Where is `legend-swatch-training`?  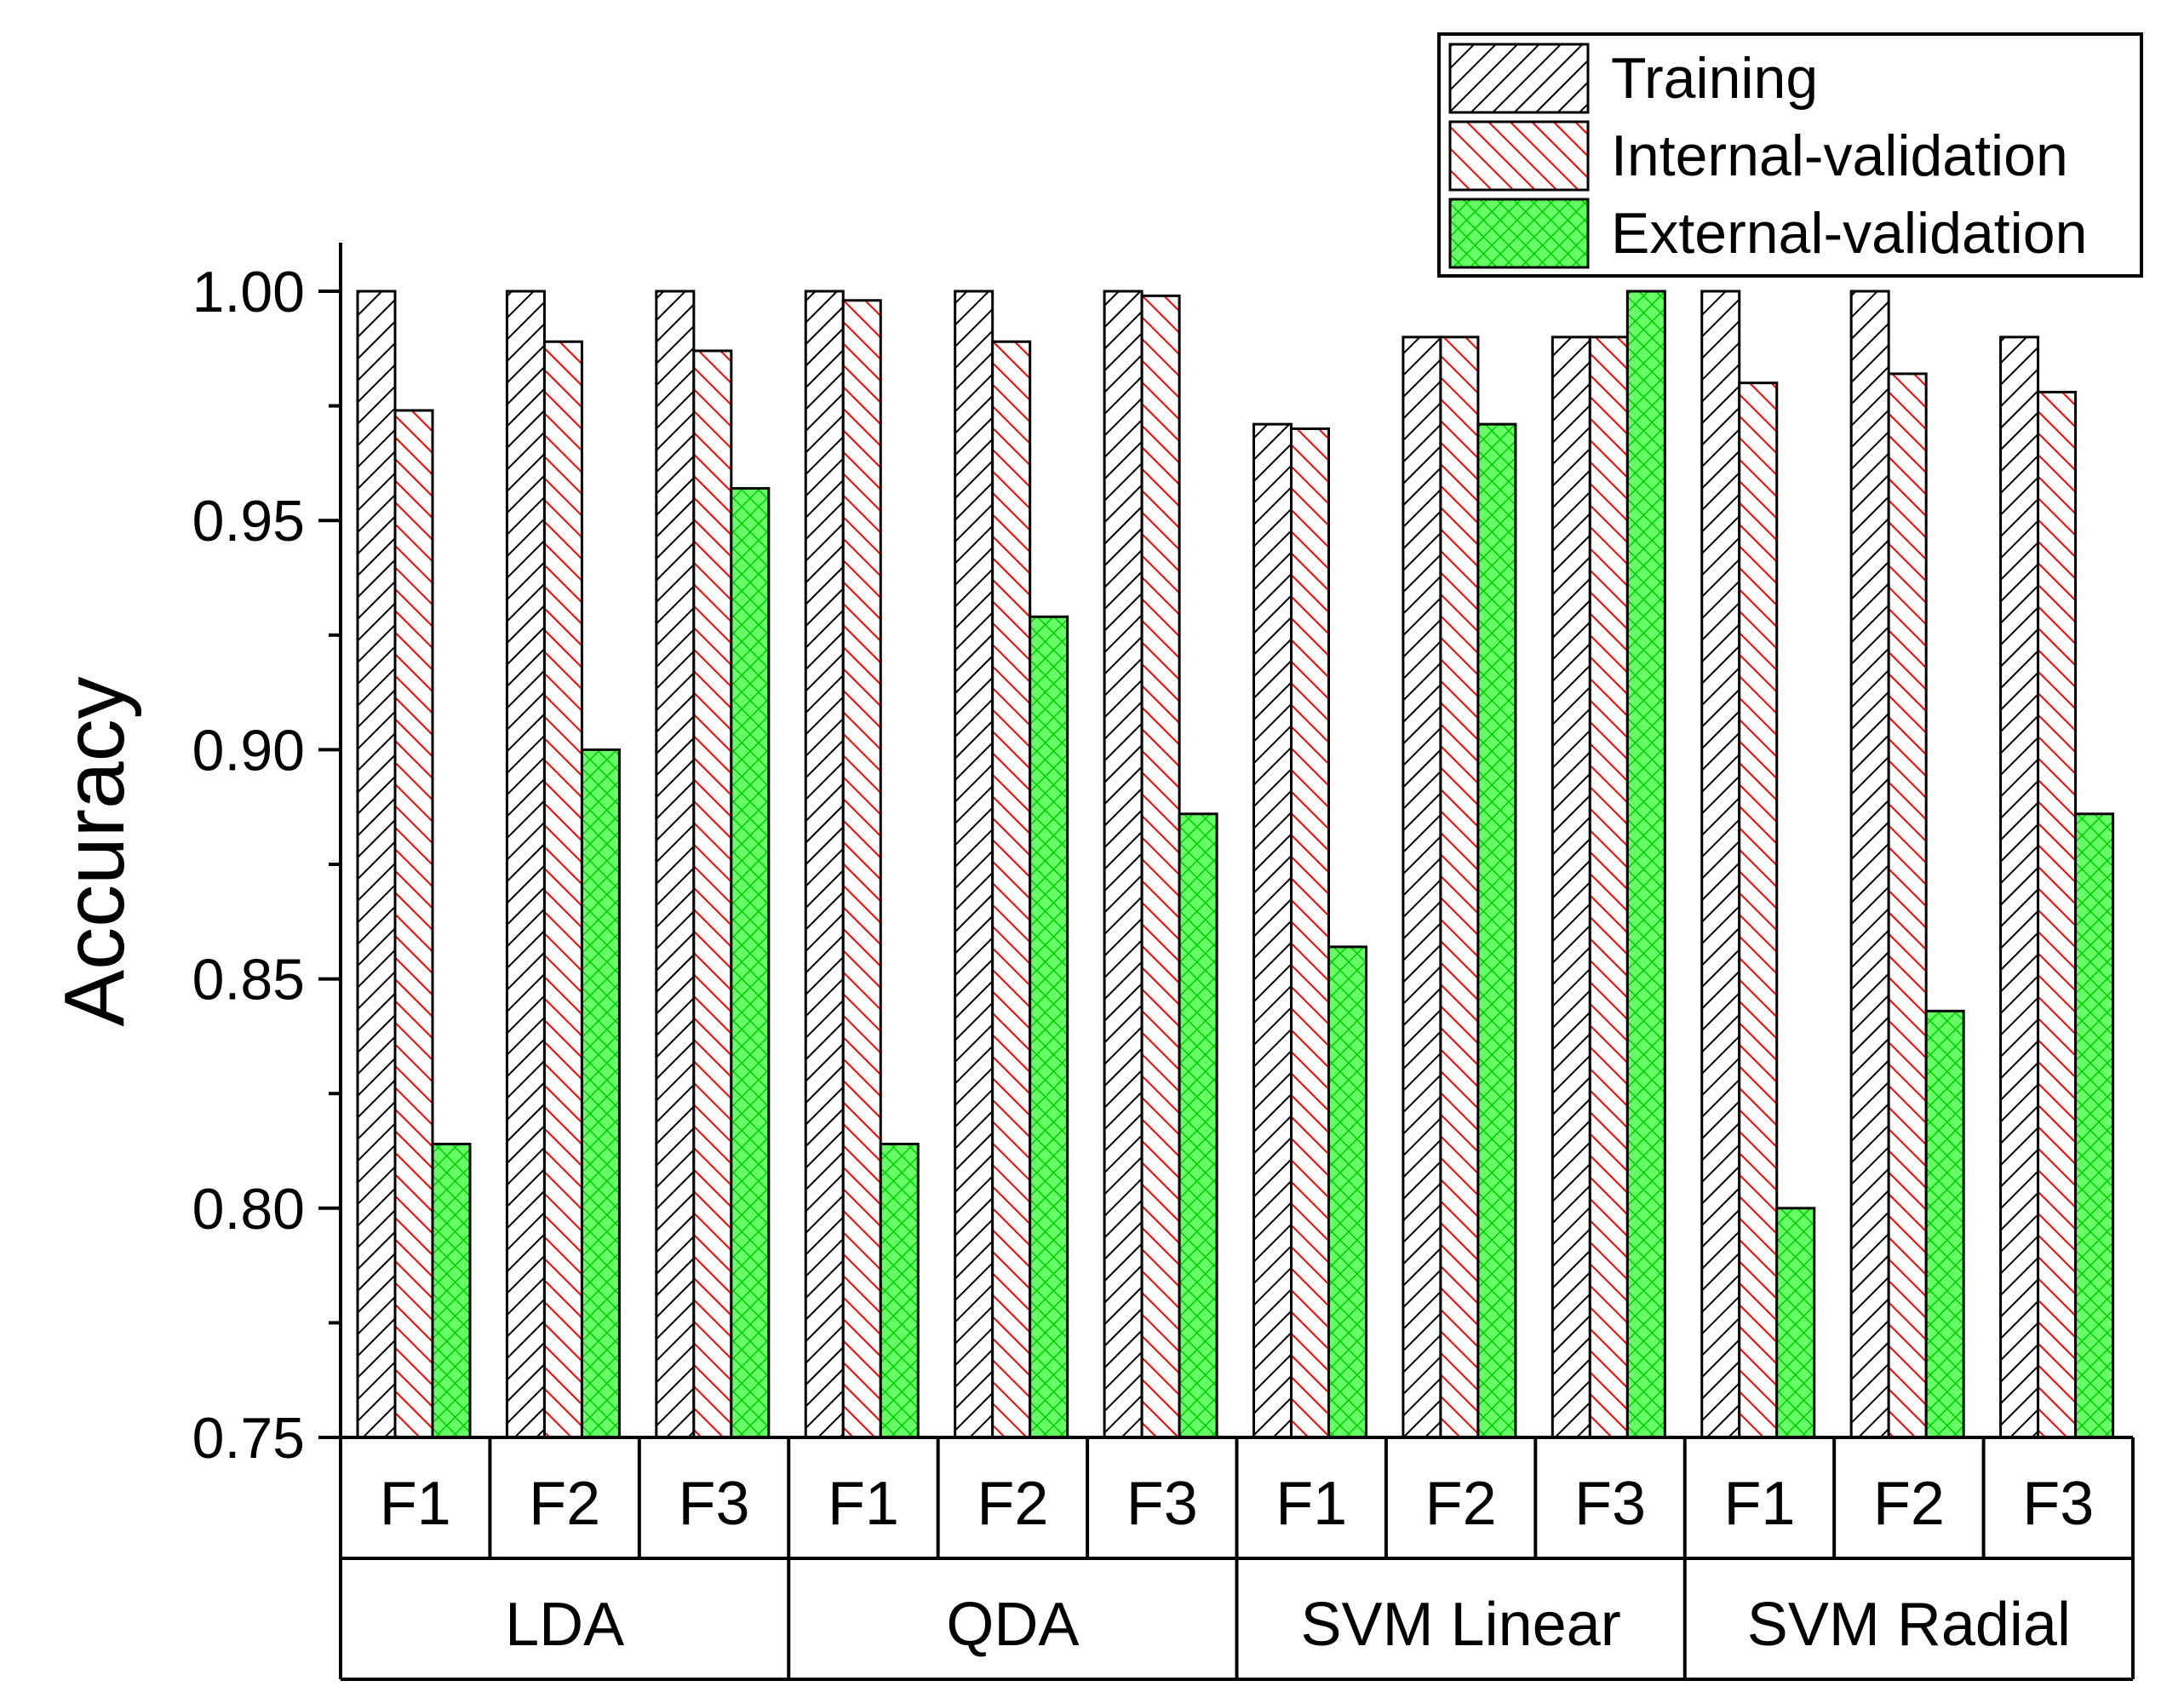
legend-swatch-training is located at coordinates (1519, 78).